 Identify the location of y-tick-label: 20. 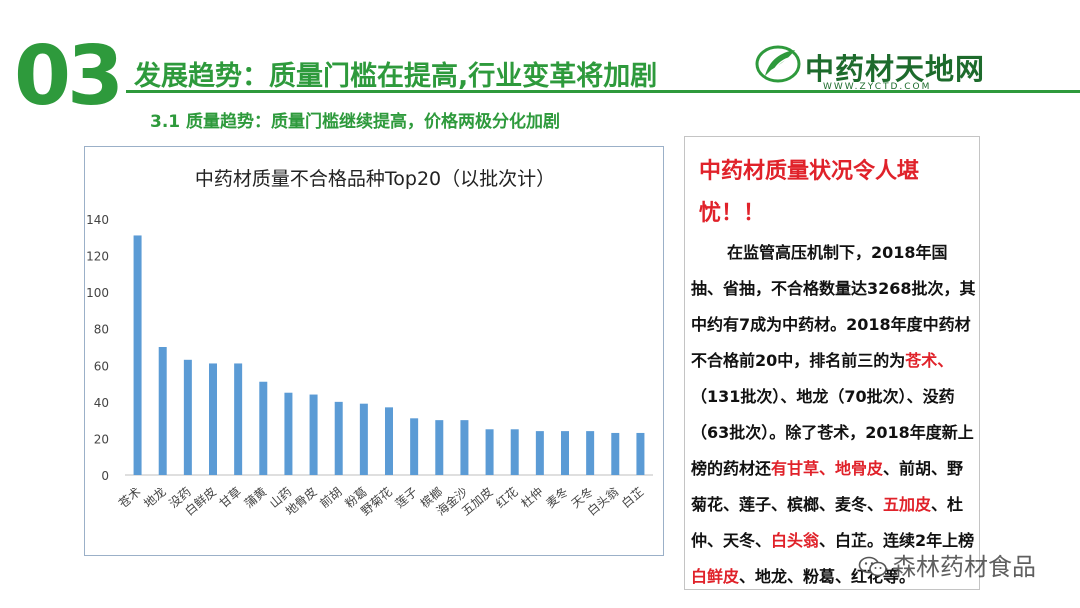
(101, 439).